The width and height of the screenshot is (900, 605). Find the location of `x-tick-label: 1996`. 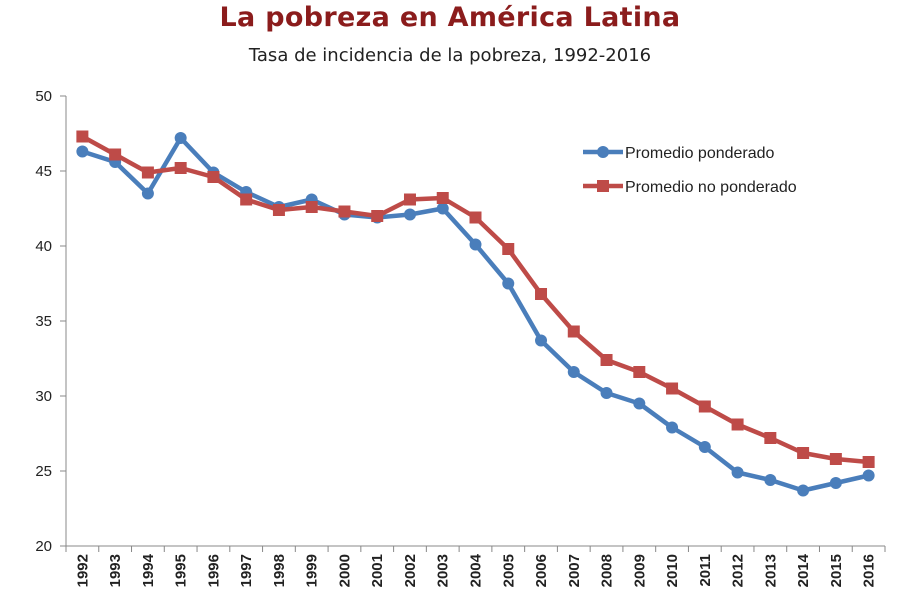

x-tick-label: 1996 is located at coordinates (213, 570).